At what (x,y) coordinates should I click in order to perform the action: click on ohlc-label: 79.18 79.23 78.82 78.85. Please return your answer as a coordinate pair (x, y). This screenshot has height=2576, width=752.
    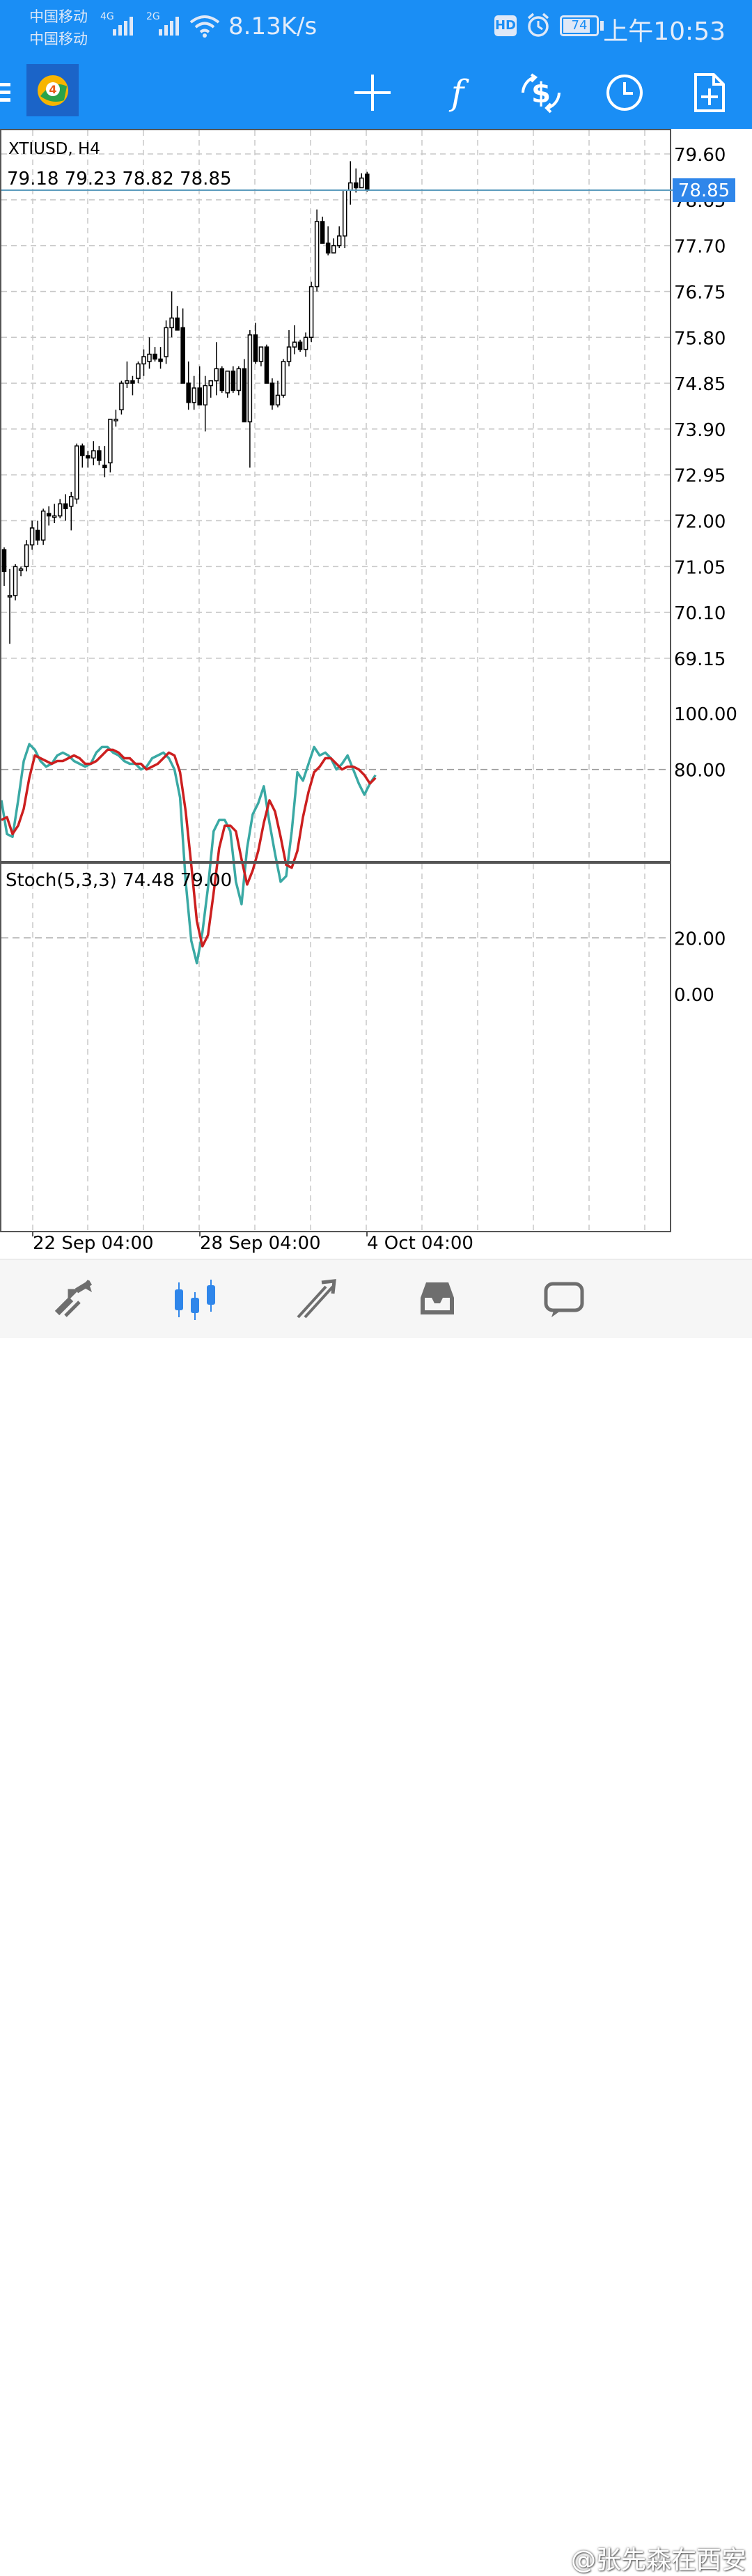
    Looking at the image, I should click on (119, 179).